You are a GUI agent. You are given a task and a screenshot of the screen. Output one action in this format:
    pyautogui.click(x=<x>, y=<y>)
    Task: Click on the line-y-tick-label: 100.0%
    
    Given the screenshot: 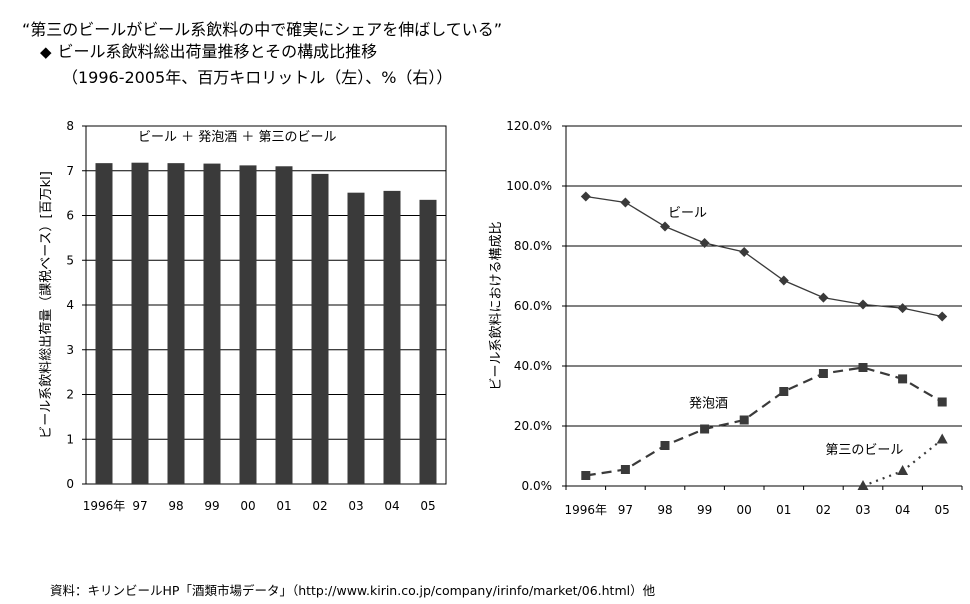 What is the action you would take?
    pyautogui.click(x=529, y=186)
    